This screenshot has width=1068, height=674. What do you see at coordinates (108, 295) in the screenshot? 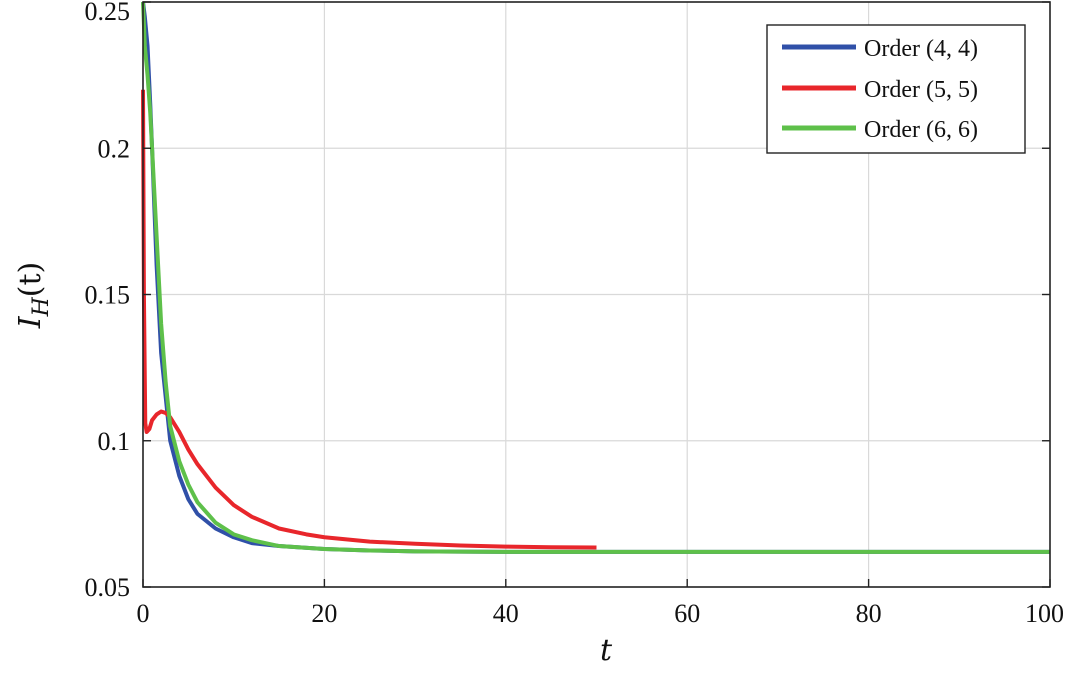
I see `y-tick-label: 0.15` at bounding box center [108, 295].